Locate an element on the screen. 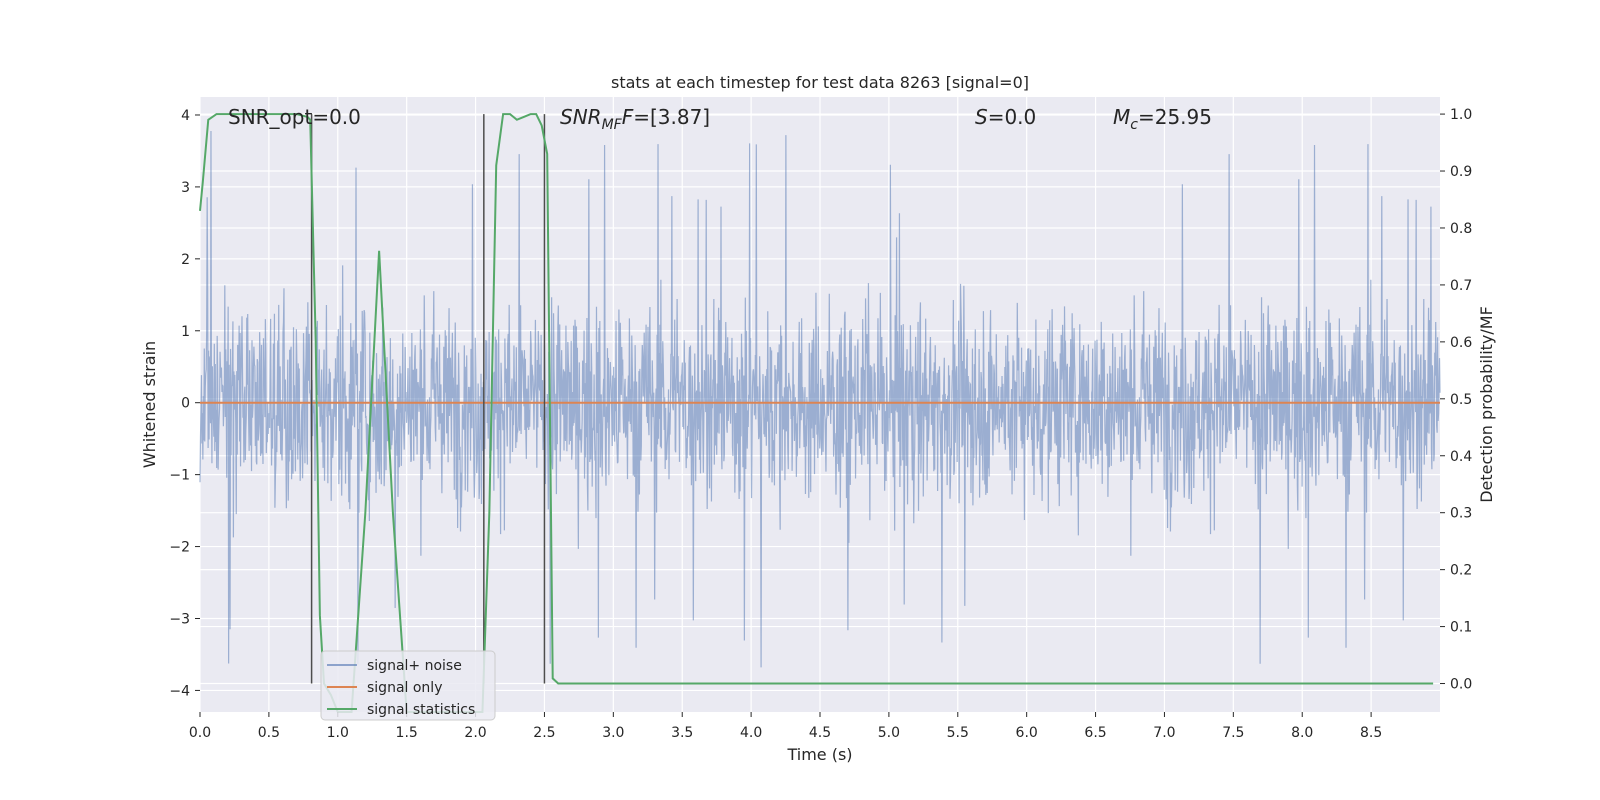 The image size is (1600, 800). x-tick-label: 7.0 is located at coordinates (1164, 733).